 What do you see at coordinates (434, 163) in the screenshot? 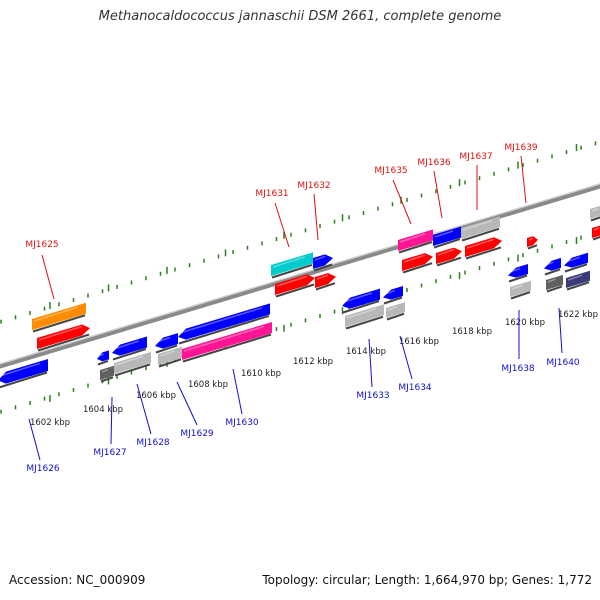
I see `forward-gene-label: MJ1636` at bounding box center [434, 163].